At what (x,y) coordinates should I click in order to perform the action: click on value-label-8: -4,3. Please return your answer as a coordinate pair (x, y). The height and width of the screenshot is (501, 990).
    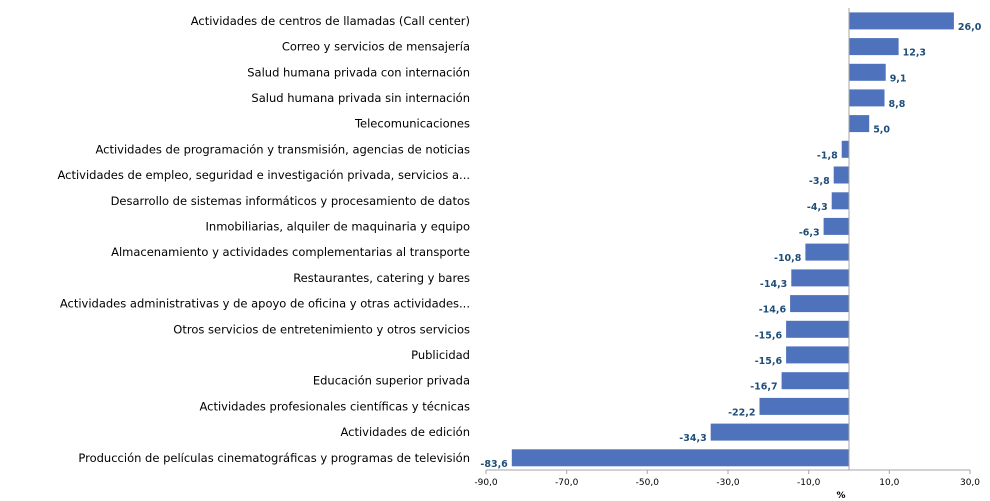
    Looking at the image, I should click on (817, 207).